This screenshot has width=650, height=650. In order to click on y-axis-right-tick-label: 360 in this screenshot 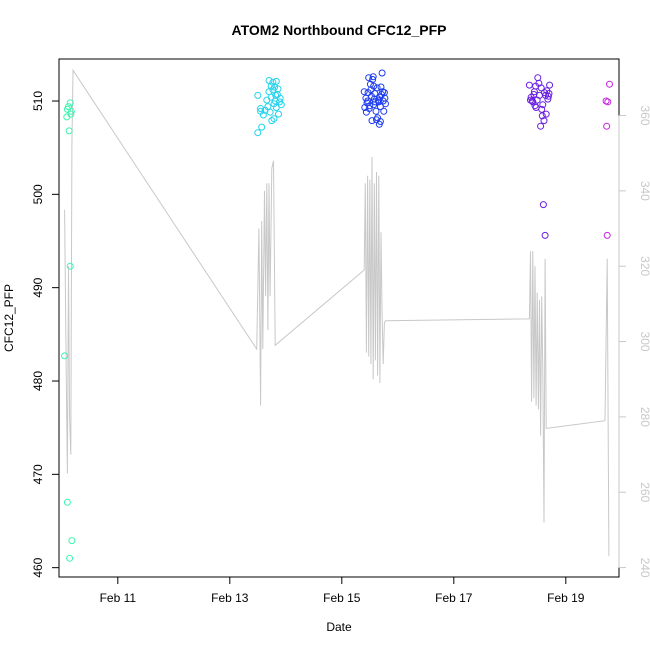, I will do `click(644, 115)`.